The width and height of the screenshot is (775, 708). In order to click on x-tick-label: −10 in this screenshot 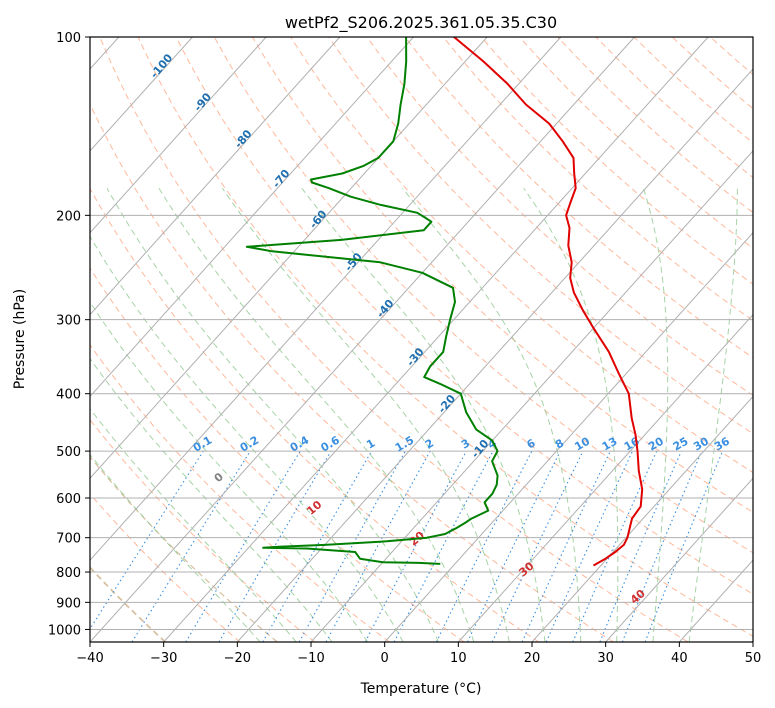, I will do `click(310, 658)`.